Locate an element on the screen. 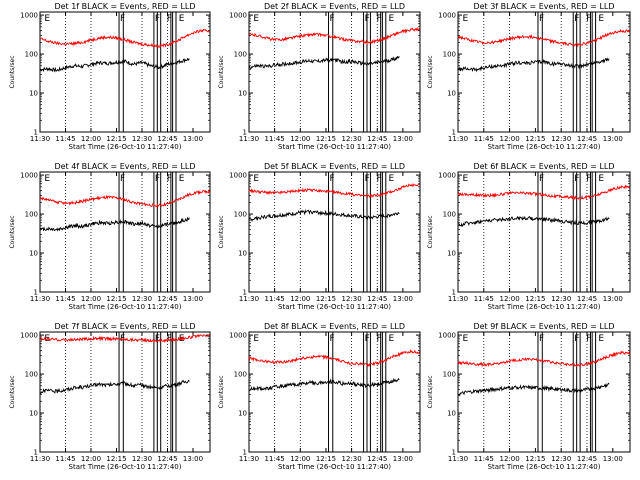  panel-1-xtick-label-5: 12:45 is located at coordinates (167, 139).